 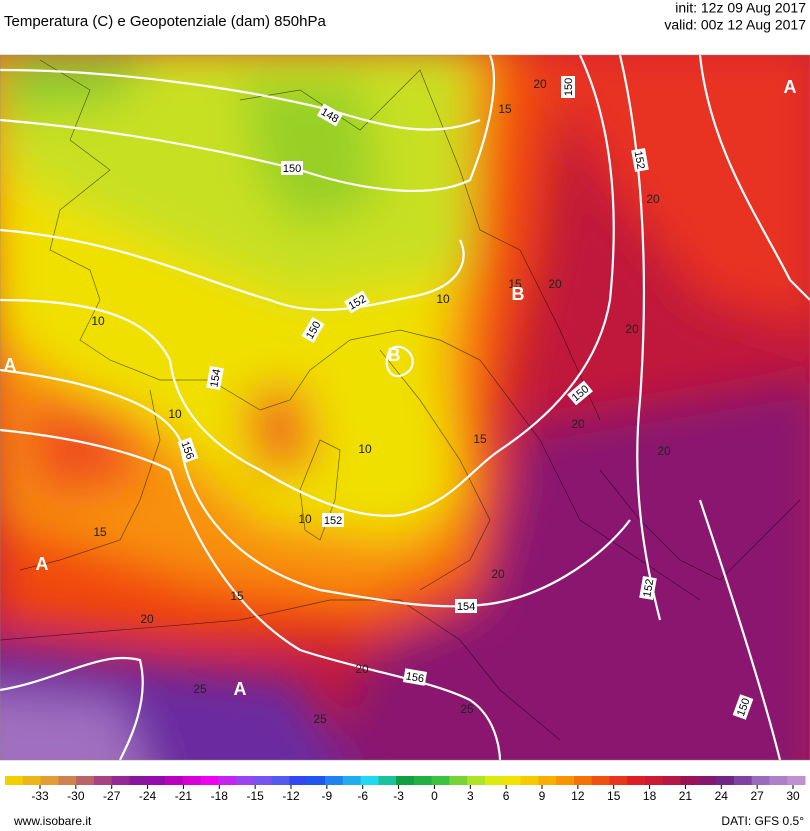 I want to click on colorbar-label: 18, so click(x=650, y=796).